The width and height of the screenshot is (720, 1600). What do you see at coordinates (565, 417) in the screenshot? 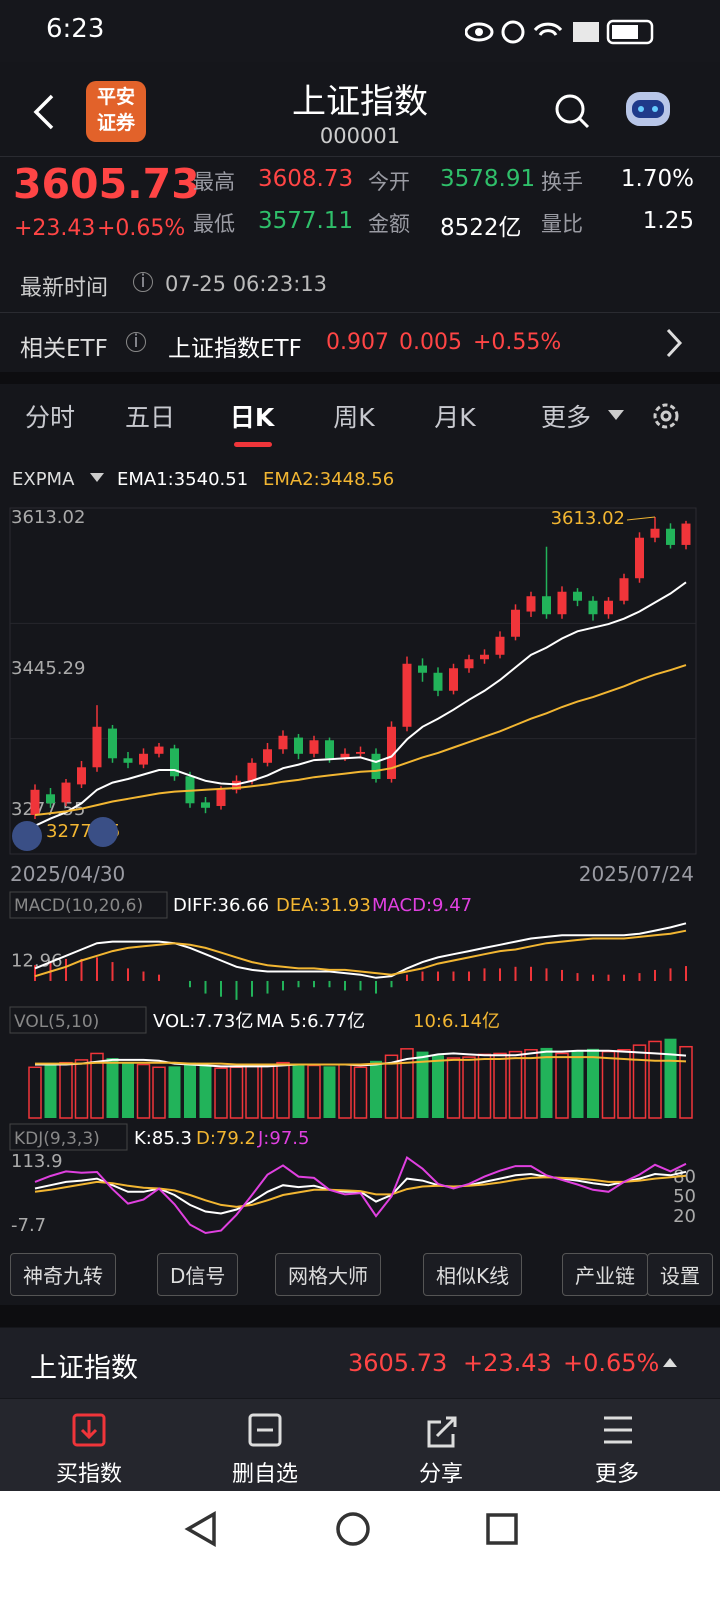
I see `tab: 更多` at bounding box center [565, 417].